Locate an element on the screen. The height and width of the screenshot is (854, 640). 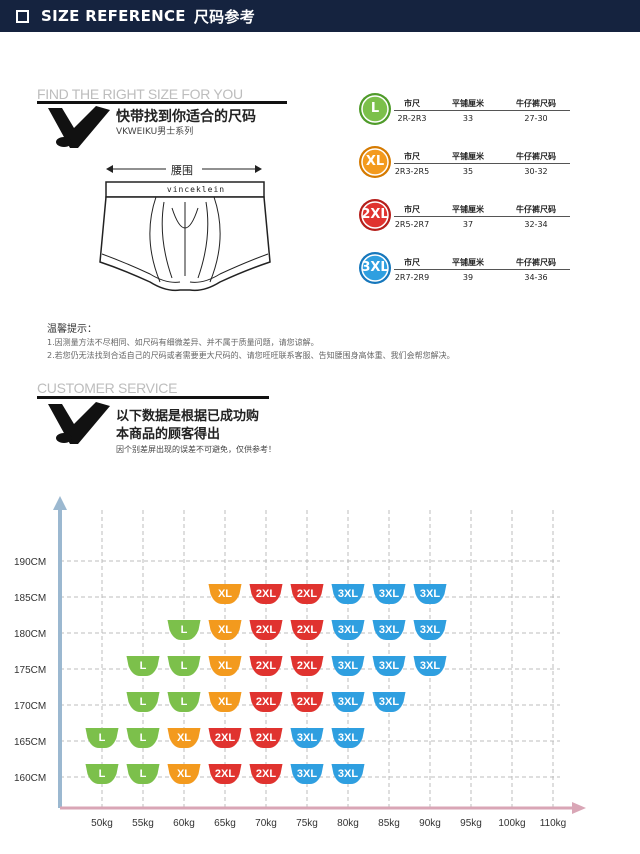
y-axis-arrow-icon is located at coordinates (60, 503).